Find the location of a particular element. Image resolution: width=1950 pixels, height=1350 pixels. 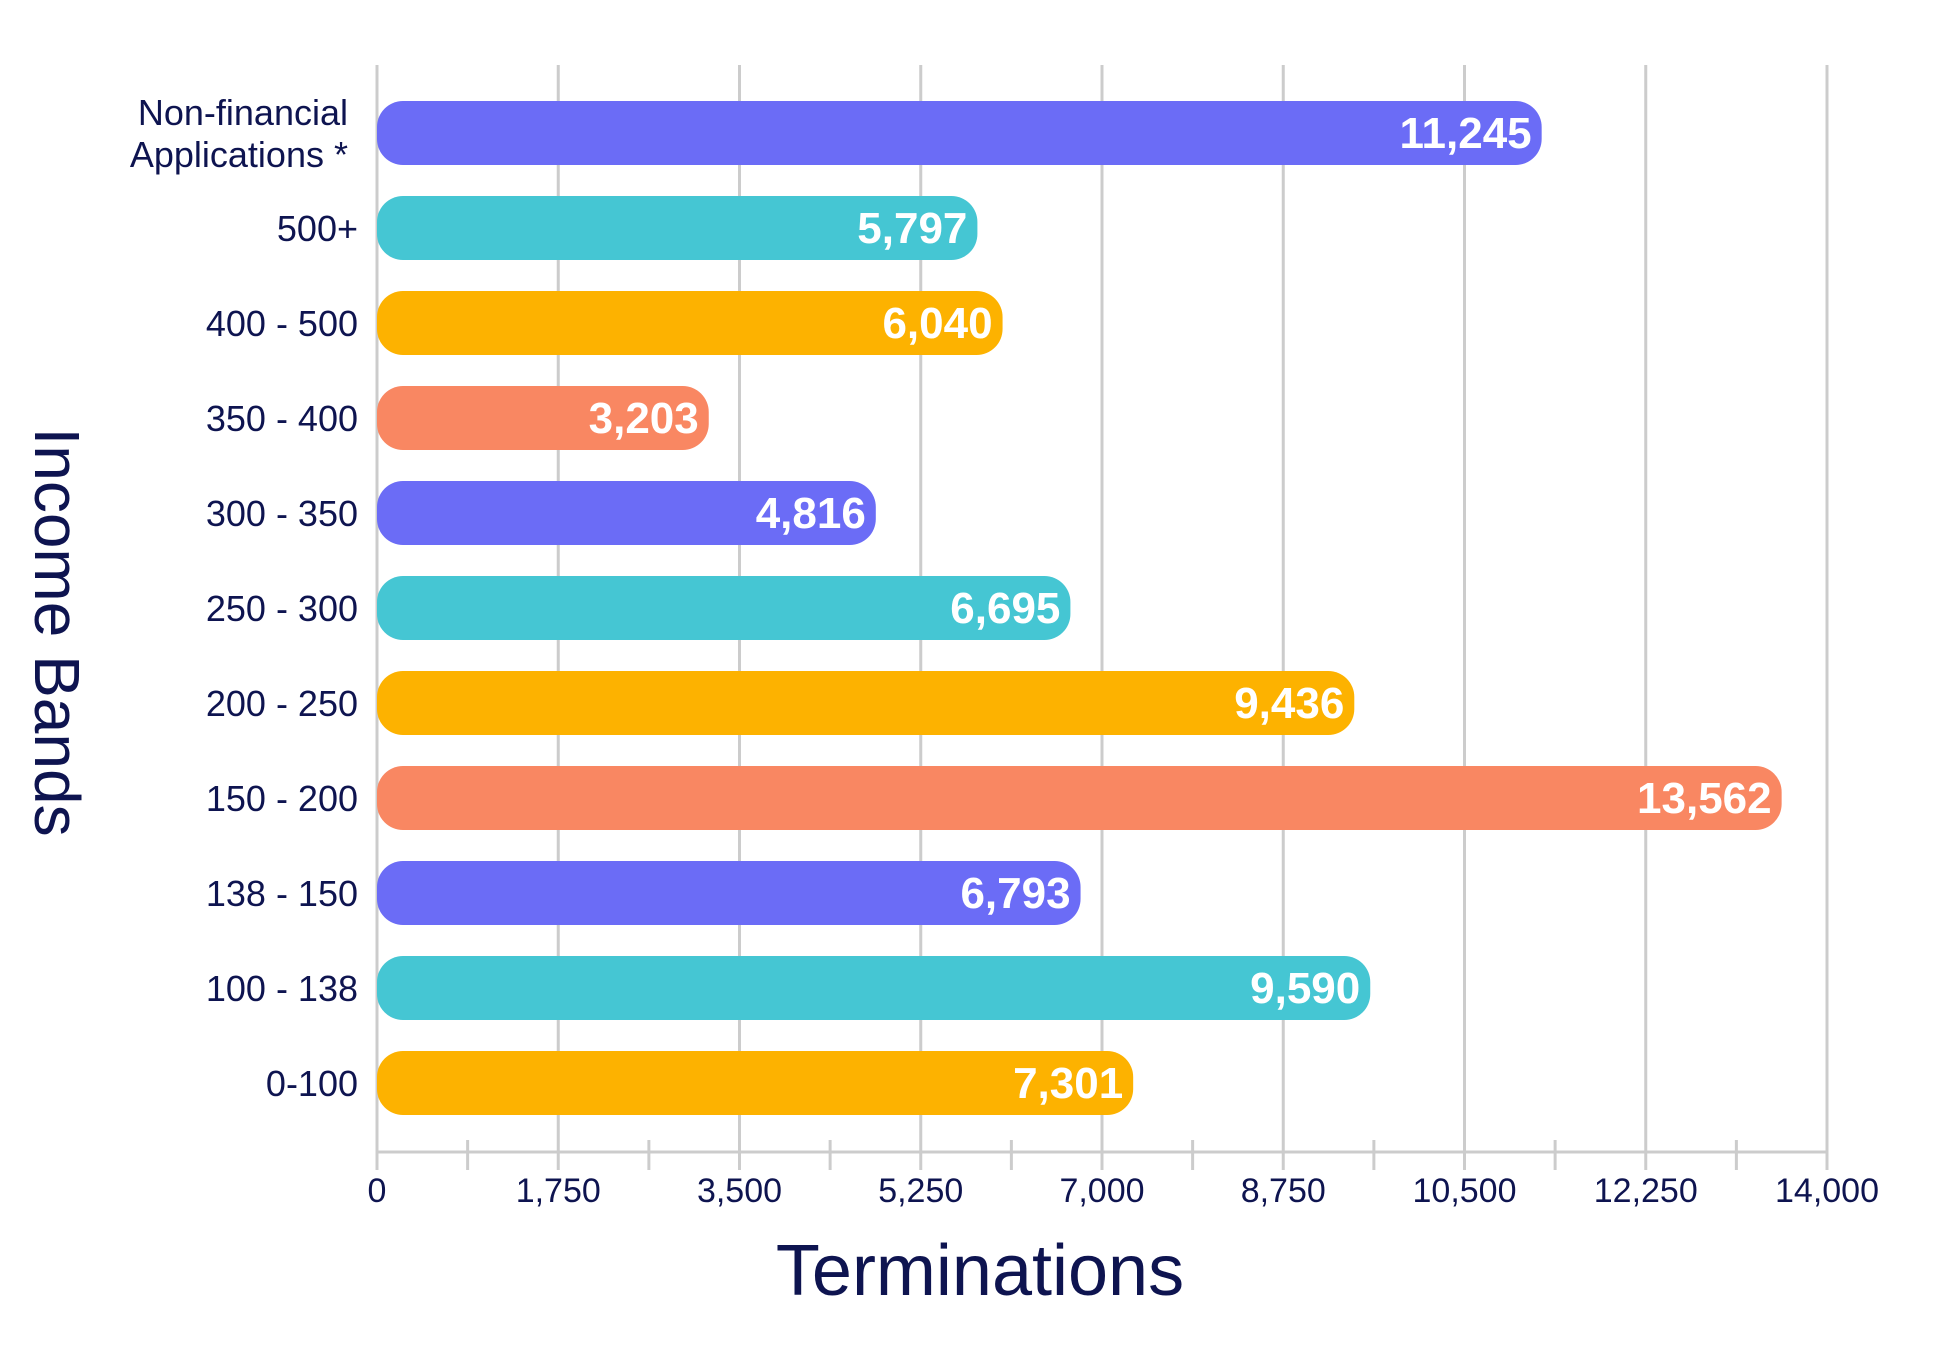

x-tick-label: 14,000 is located at coordinates (1827, 1191).